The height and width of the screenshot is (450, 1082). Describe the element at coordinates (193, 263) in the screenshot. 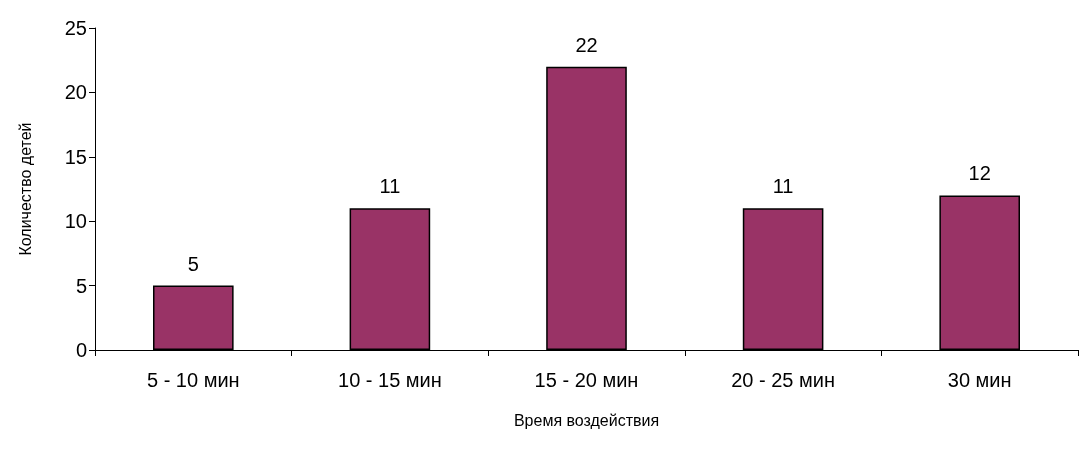

I see `data-label: 5` at that location.